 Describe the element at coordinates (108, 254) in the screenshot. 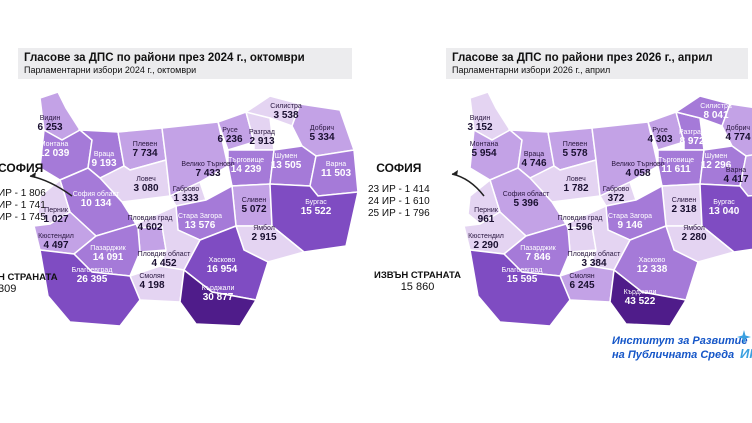

I see `district-label-pazardzhik: Пазарджик 14 091` at that location.